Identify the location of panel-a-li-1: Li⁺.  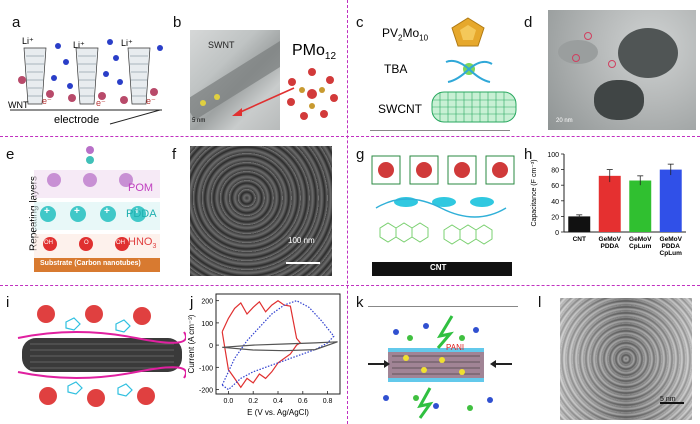
(28, 41).